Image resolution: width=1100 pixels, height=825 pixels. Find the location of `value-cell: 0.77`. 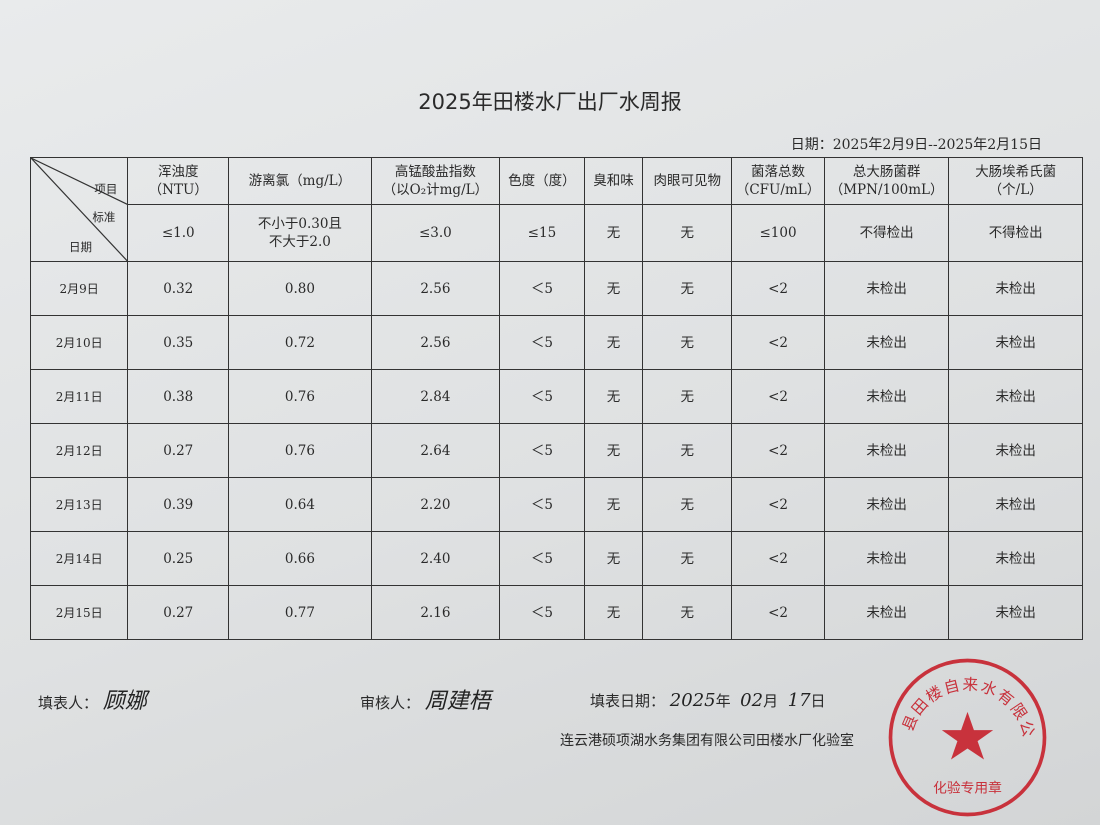

value-cell: 0.77 is located at coordinates (300, 612).